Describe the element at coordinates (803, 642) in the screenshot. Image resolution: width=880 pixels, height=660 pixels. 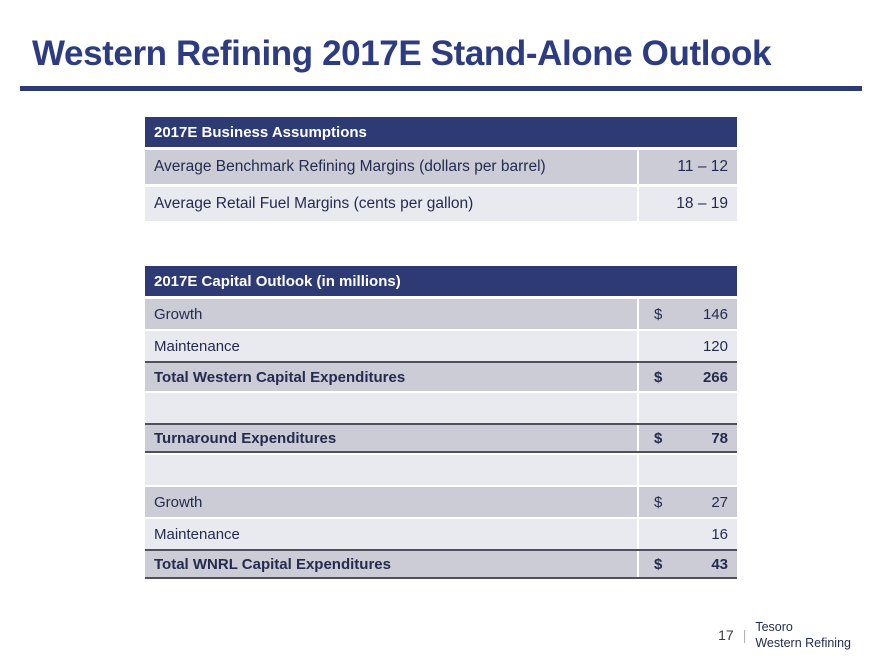
I see `brand-line2: Western Refining` at that location.